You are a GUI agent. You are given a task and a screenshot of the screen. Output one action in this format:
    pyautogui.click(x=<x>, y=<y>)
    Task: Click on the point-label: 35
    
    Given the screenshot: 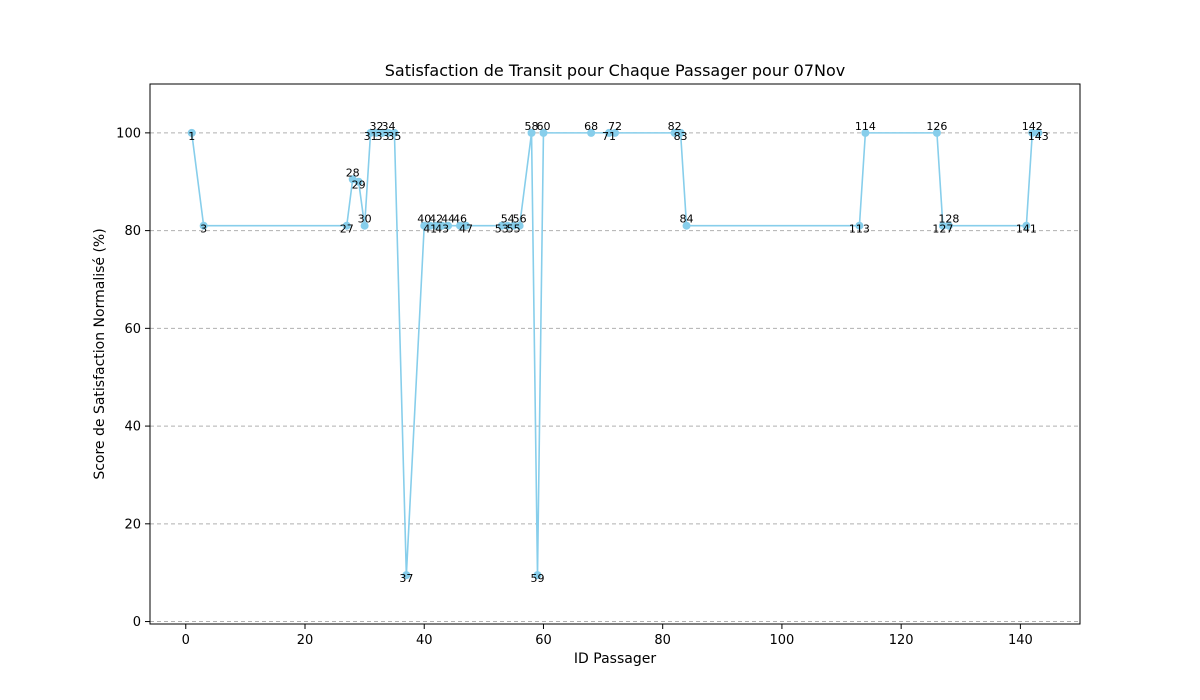 What is the action you would take?
    pyautogui.click(x=394, y=136)
    